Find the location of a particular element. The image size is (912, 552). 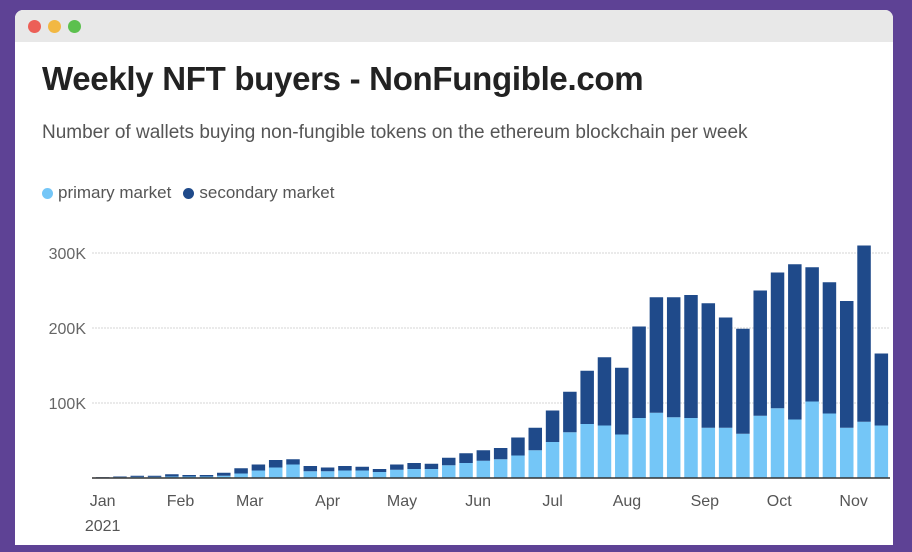

x-tick-label: Feb is located at coordinates (181, 501).